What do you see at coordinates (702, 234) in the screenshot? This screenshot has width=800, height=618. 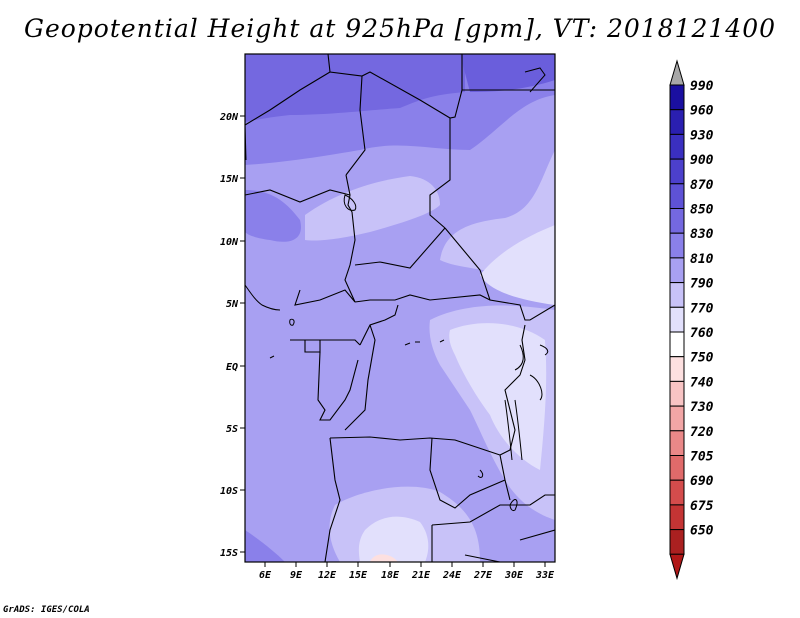 I see `colorbar-label: 830` at bounding box center [702, 234].